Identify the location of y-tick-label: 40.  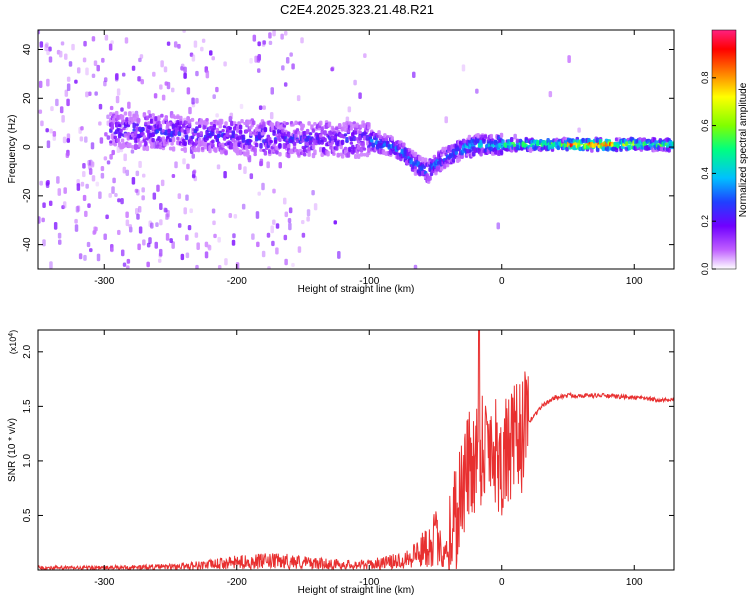
(27, 50).